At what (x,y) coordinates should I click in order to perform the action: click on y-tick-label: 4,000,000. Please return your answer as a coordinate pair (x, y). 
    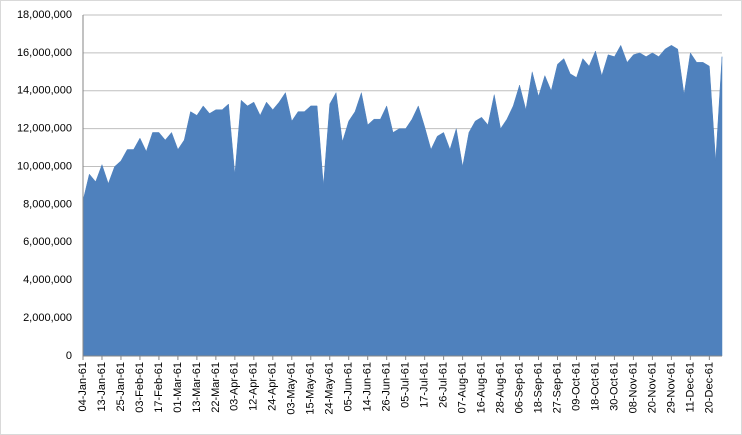
    Looking at the image, I should click on (47, 280).